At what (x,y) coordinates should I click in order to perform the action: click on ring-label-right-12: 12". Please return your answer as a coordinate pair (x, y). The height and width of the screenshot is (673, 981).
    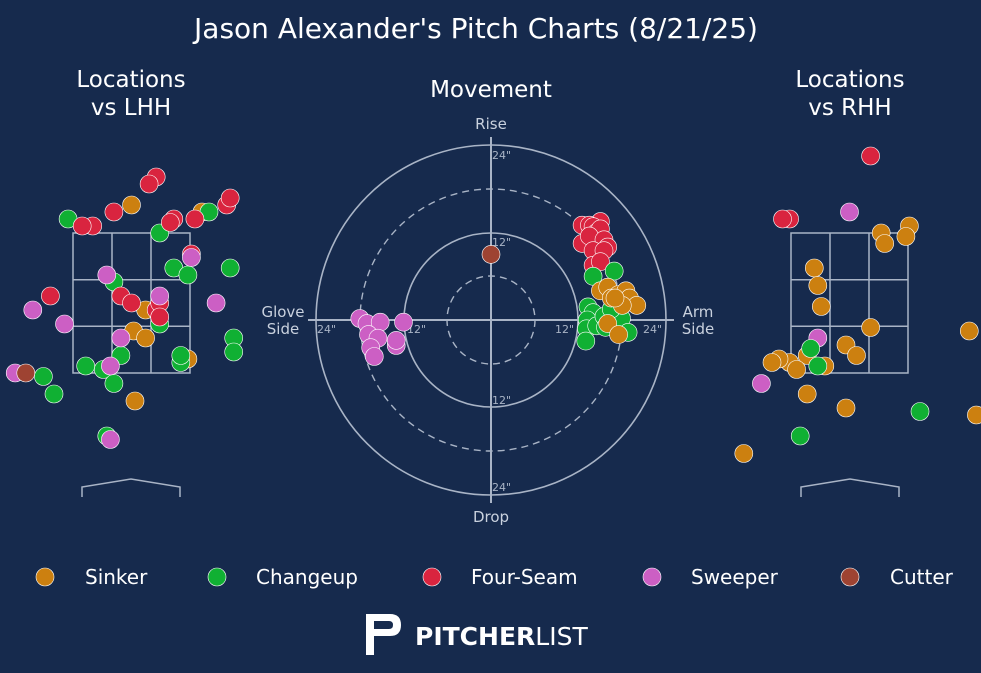
    Looking at the image, I should click on (564, 329).